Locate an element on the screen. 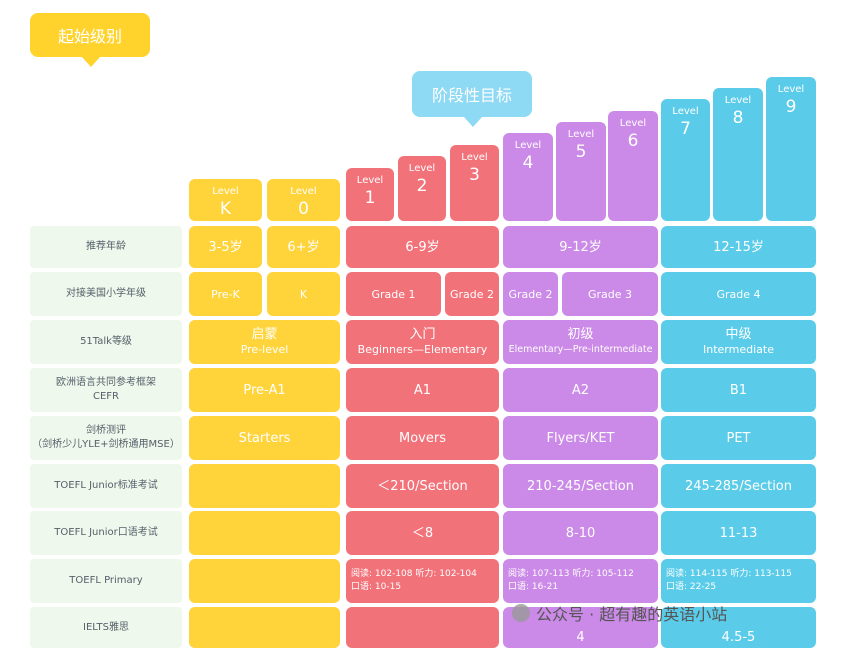  level-7-tile: Level 7 is located at coordinates (685, 160).